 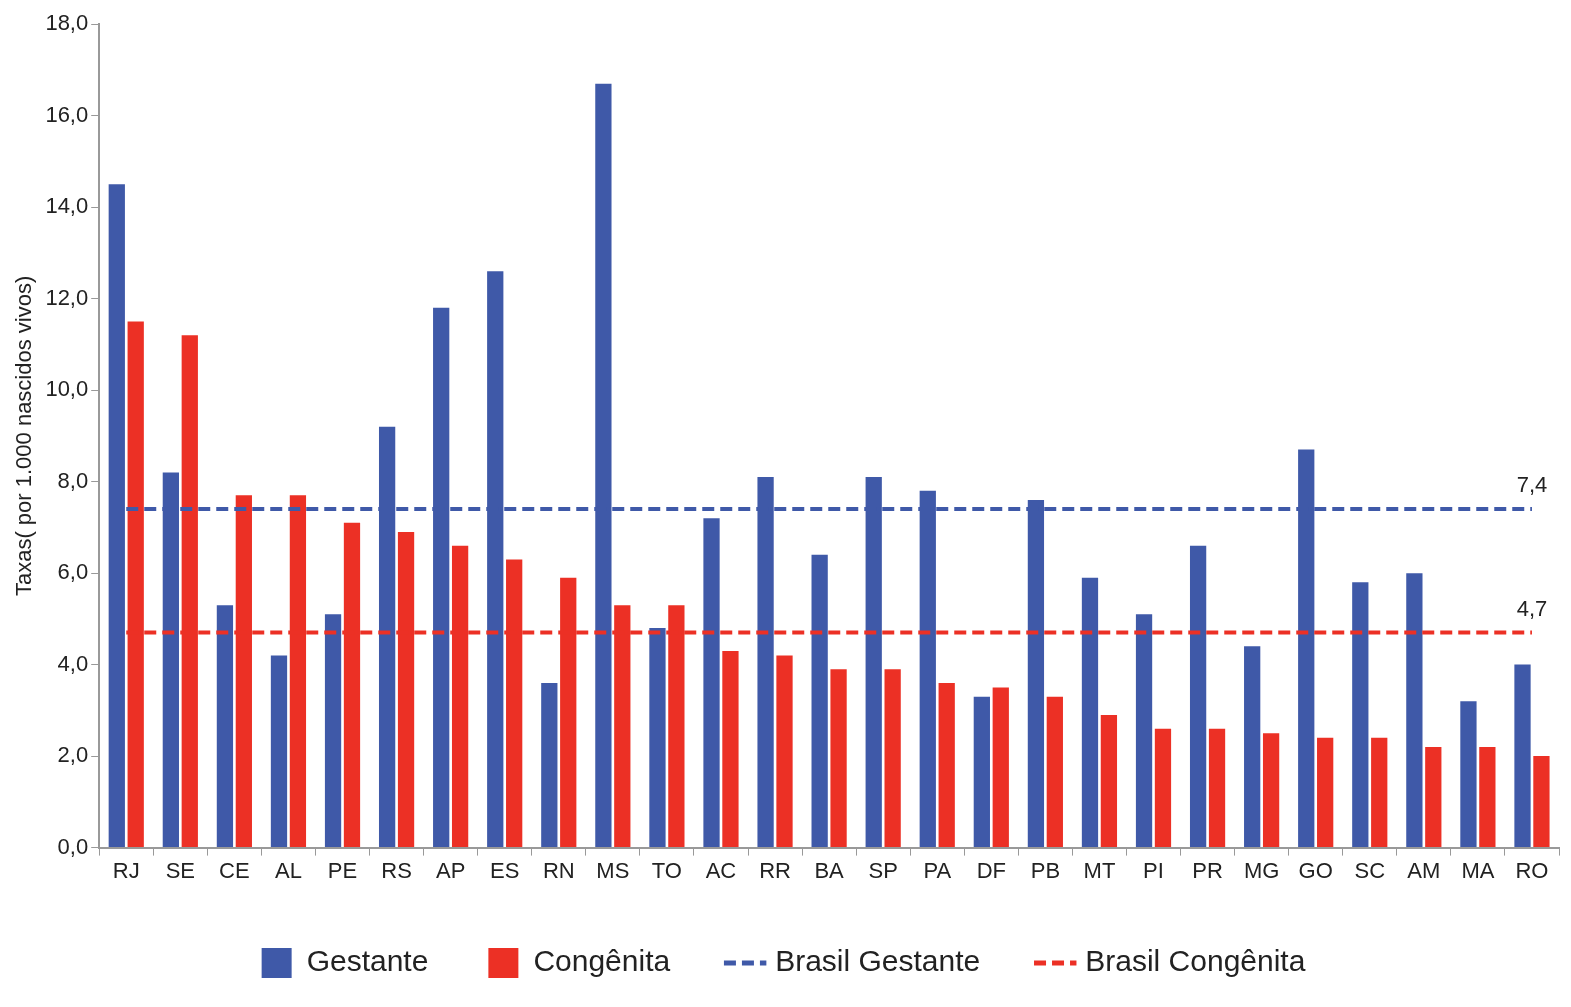 I want to click on x-tick-label: AL, so click(x=288, y=870).